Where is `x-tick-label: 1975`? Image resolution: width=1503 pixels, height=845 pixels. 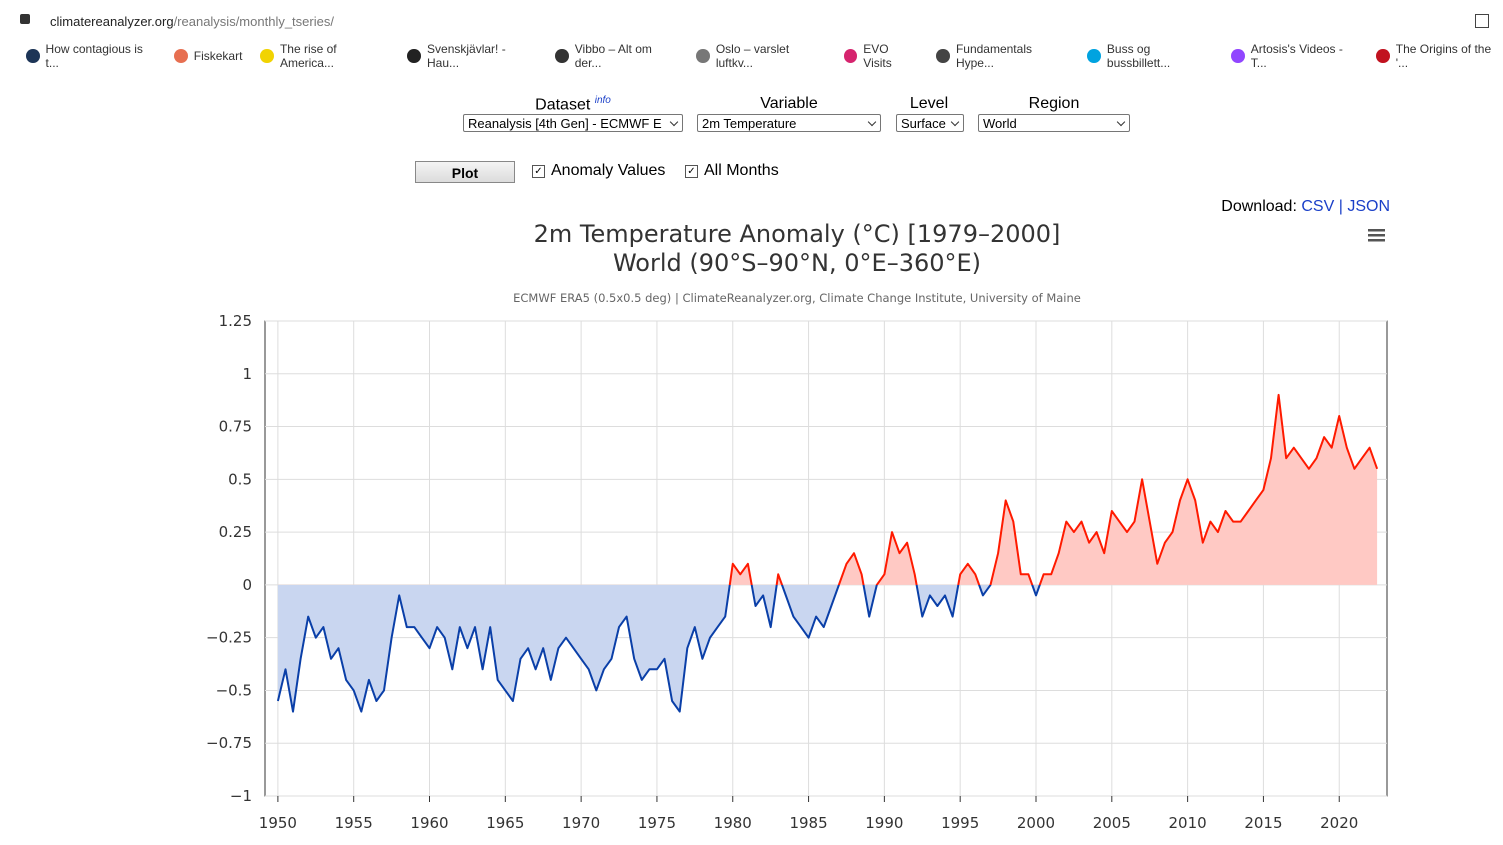
x-tick-label: 1975 is located at coordinates (657, 823).